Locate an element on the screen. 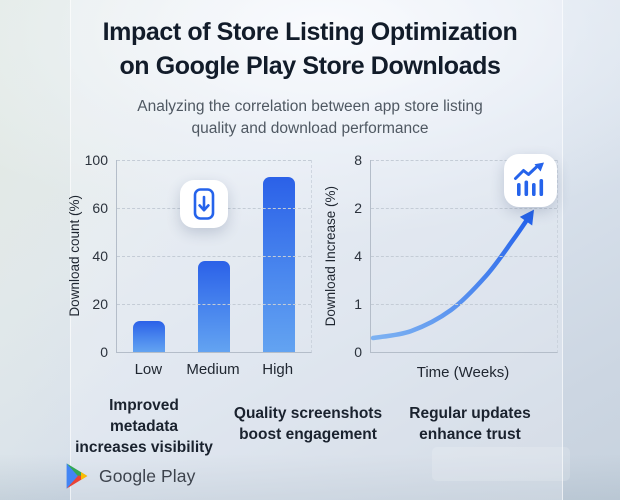  bar-medium is located at coordinates (214, 306).